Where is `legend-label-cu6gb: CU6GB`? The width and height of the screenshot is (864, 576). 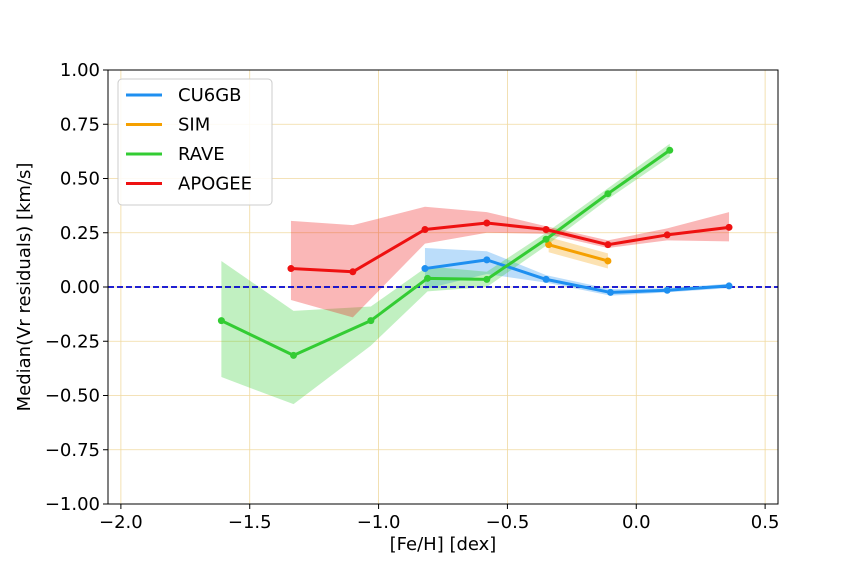
legend-label-cu6gb: CU6GB is located at coordinates (210, 95).